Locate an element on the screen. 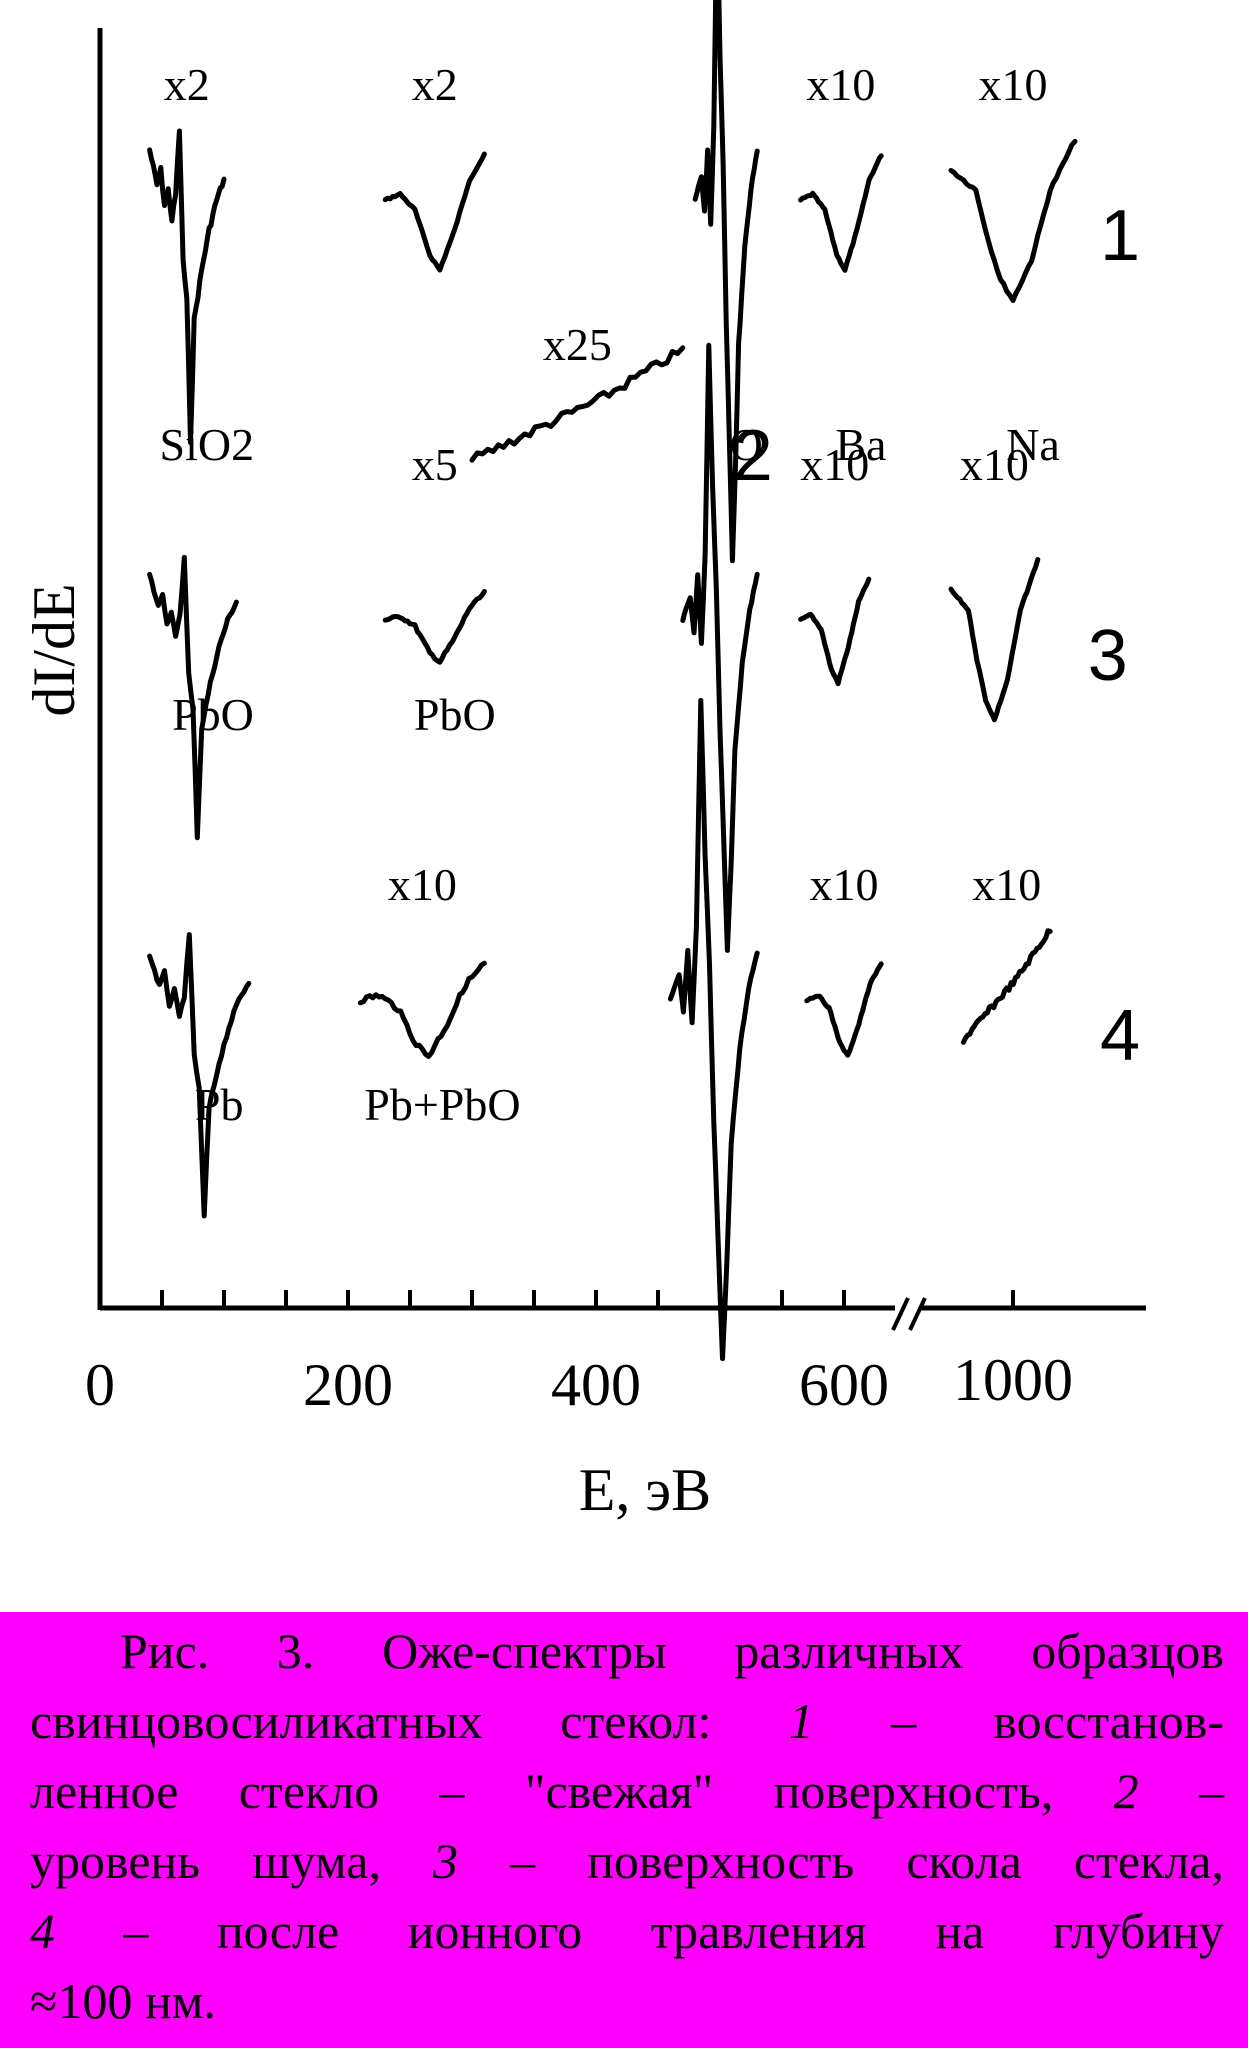 The image size is (1248, 2048). x-ticks is located at coordinates (587, 1299).